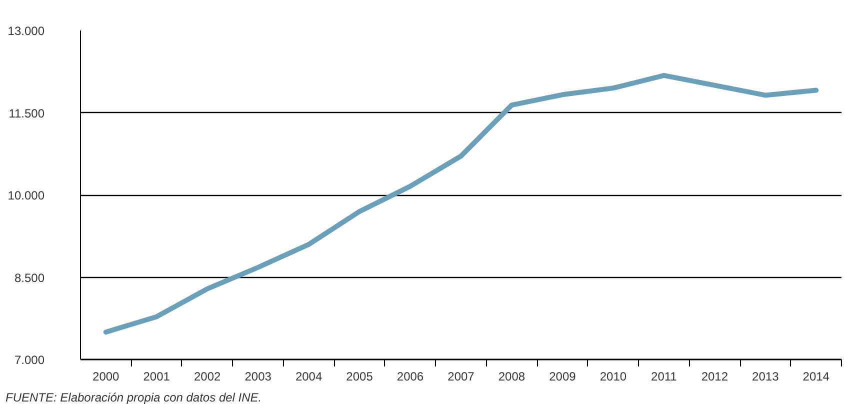  Describe the element at coordinates (816, 377) in the screenshot. I see `x-tick-label: 2014` at that location.